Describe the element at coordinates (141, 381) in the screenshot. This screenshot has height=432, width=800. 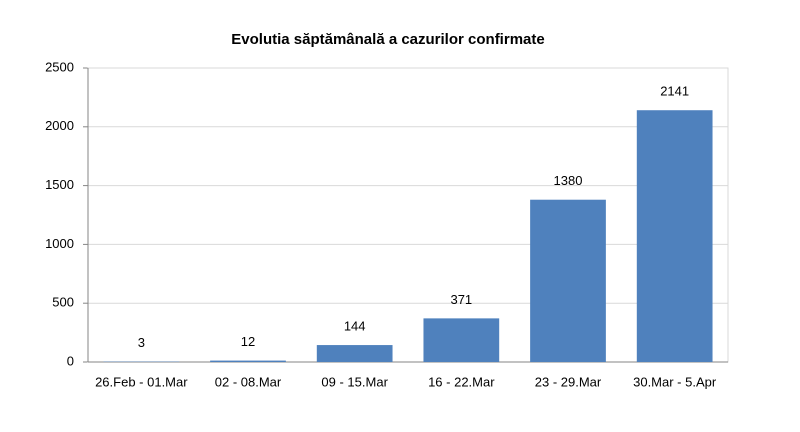
I see `x-tick-label: 26.Feb - 01.Mar` at that location.